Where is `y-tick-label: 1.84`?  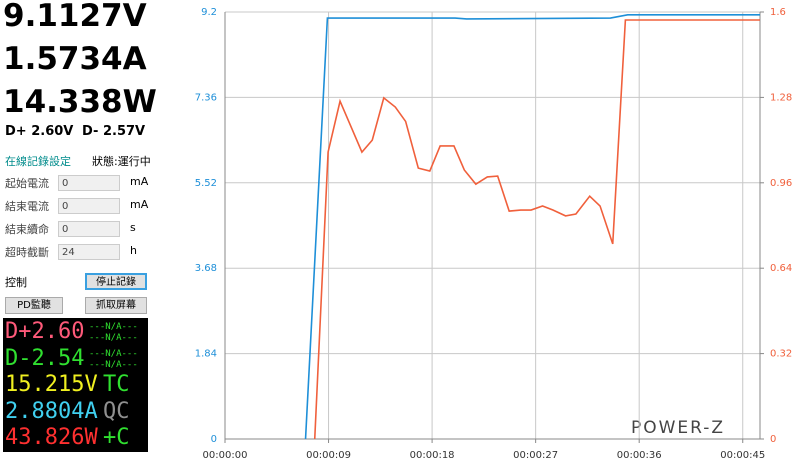 y-tick-label: 1.84 is located at coordinates (206, 354).